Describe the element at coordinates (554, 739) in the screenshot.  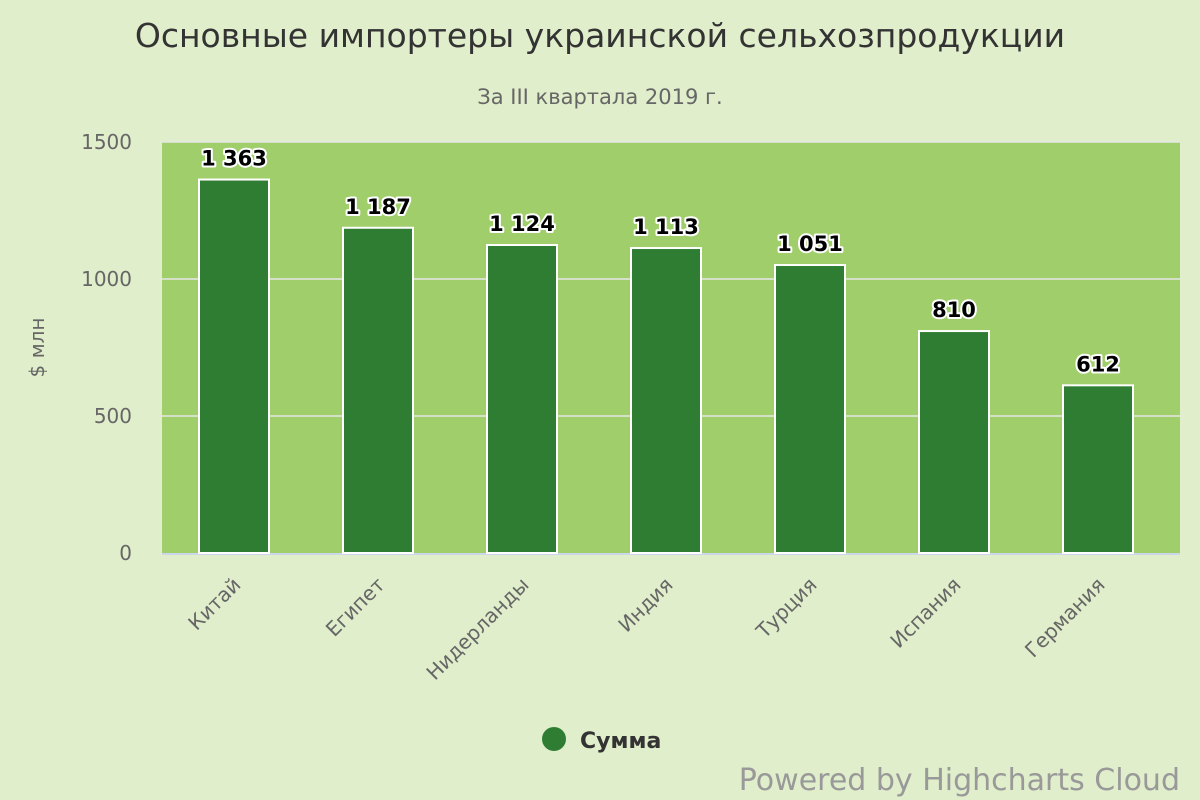
I see `legend-marker` at that location.